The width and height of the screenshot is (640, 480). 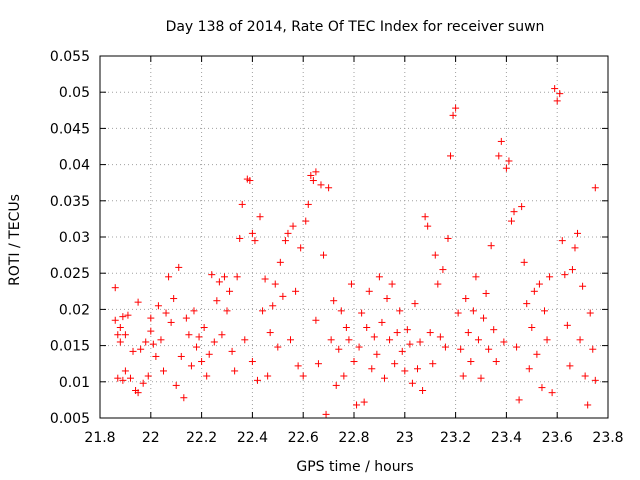 What do you see at coordinates (151, 438) in the screenshot?
I see `x-tick-label: 22` at bounding box center [151, 438].